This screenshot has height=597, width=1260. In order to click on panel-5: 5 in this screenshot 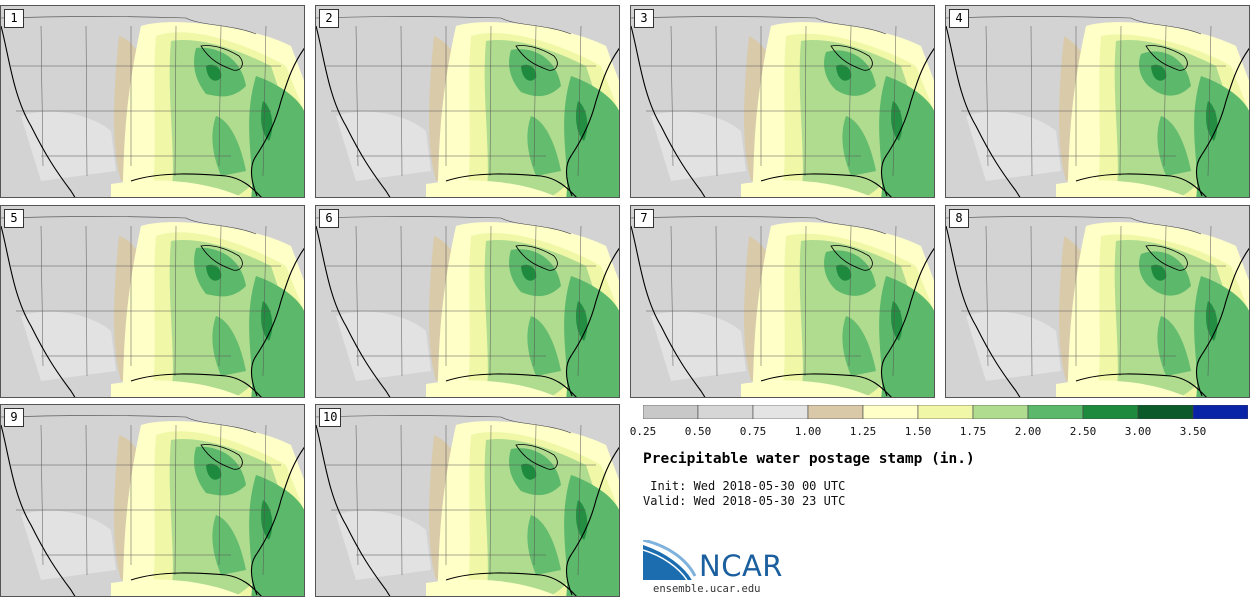, I will do `click(152, 301)`.